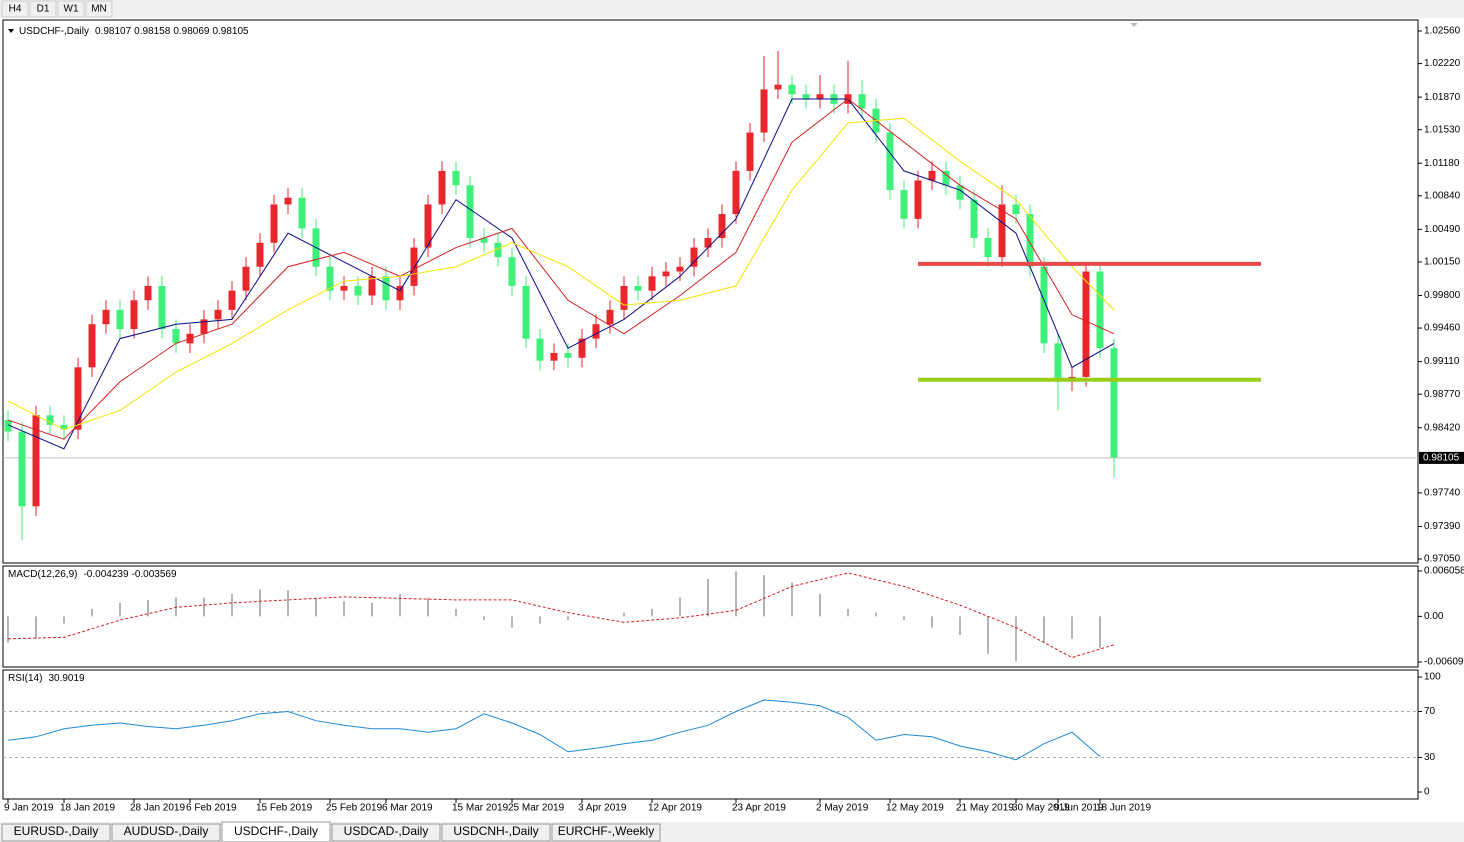 Image resolution: width=1464 pixels, height=842 pixels. Describe the element at coordinates (1123, 808) in the screenshot. I see `x-tick-label: 18 Jun 2019` at that location.